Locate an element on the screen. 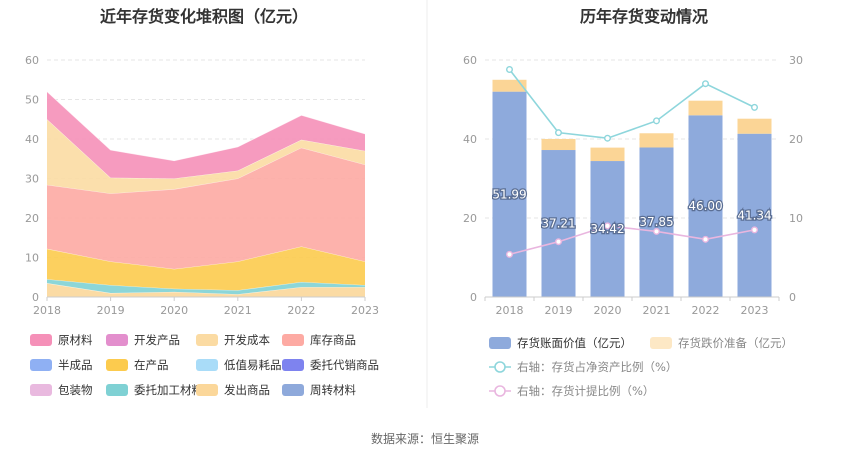 The height and width of the screenshot is (458, 850). legend-label: 存货跌价准备（亿元） is located at coordinates (735, 343).